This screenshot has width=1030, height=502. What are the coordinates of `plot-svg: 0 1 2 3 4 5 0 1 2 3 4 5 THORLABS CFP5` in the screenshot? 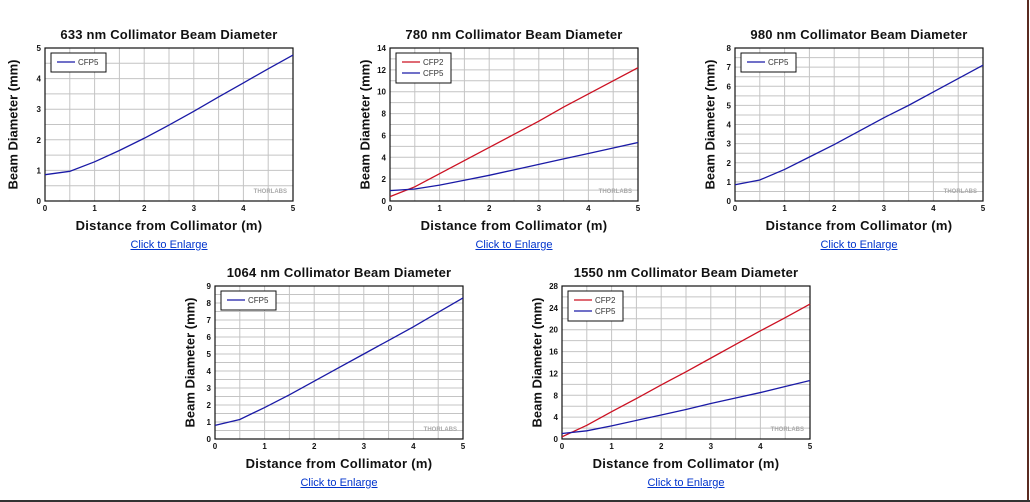 It's located at (166, 128).